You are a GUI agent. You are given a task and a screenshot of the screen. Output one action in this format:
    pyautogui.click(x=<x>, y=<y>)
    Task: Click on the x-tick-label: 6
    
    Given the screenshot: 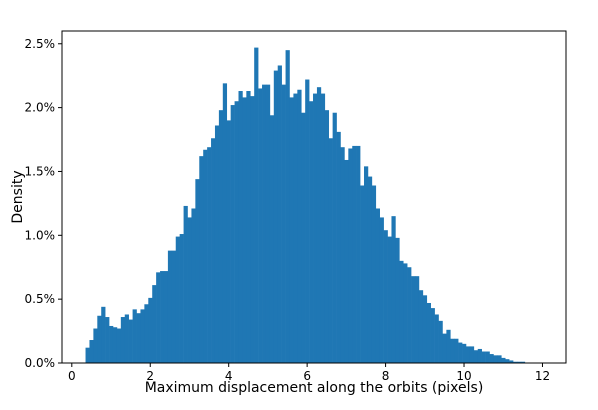 What is the action you would take?
    pyautogui.click(x=307, y=376)
    